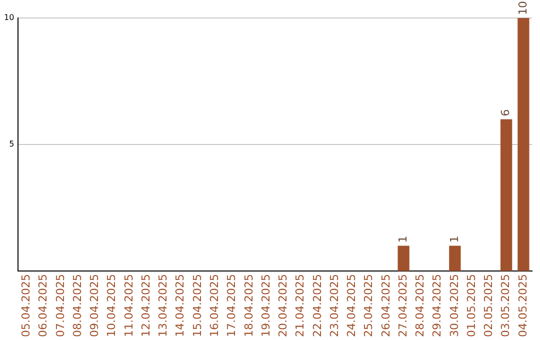 This screenshot has height=340, width=540. What do you see at coordinates (11, 144) in the screenshot?
I see `y-tick-label: 5` at bounding box center [11, 144].